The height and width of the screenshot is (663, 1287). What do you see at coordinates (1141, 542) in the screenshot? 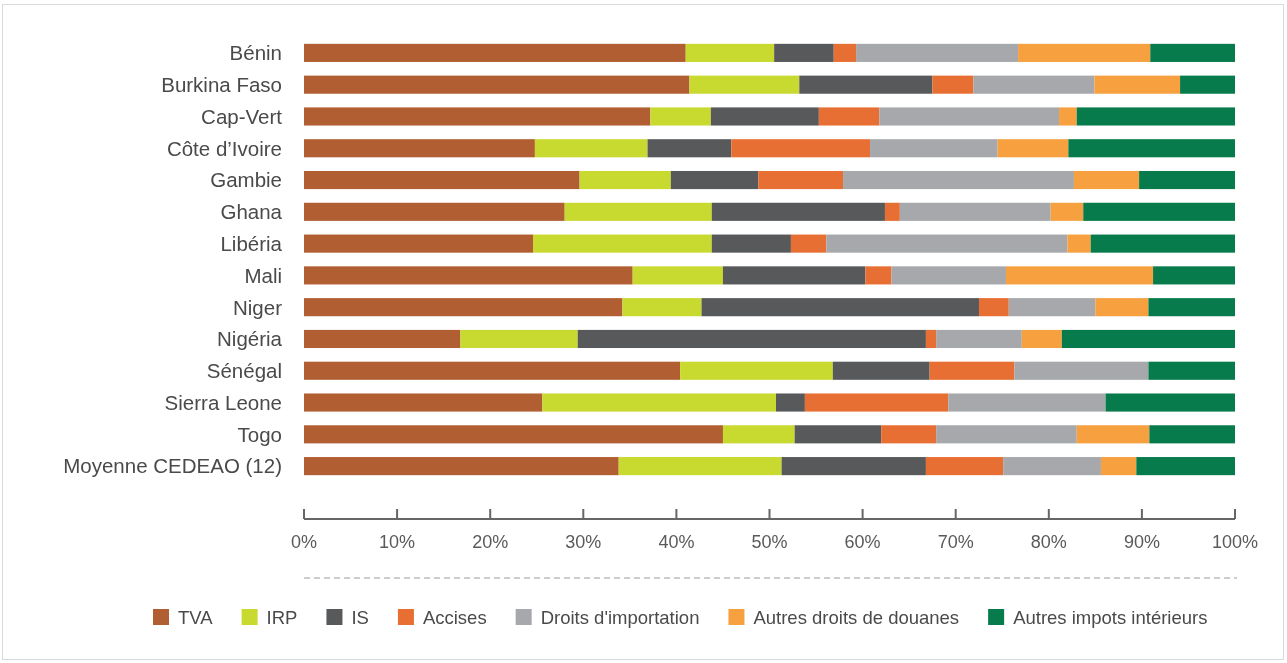
I see `x-tick-label: 90%` at bounding box center [1141, 542].